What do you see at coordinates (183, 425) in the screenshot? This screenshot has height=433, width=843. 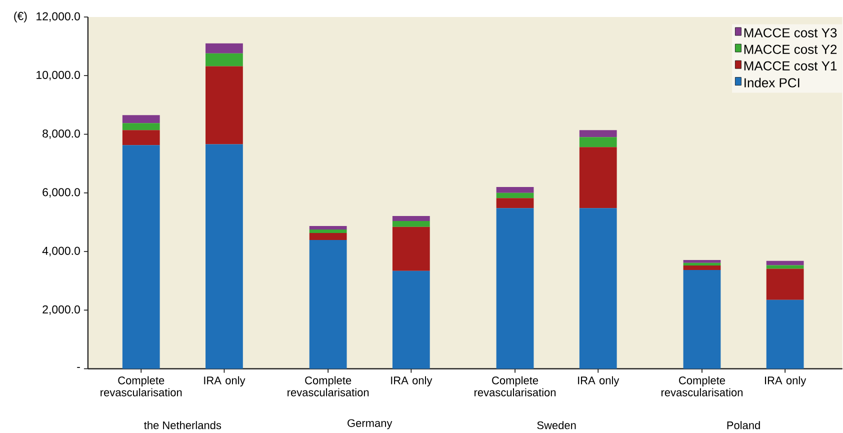 I see `text: the Netherlands` at bounding box center [183, 425].